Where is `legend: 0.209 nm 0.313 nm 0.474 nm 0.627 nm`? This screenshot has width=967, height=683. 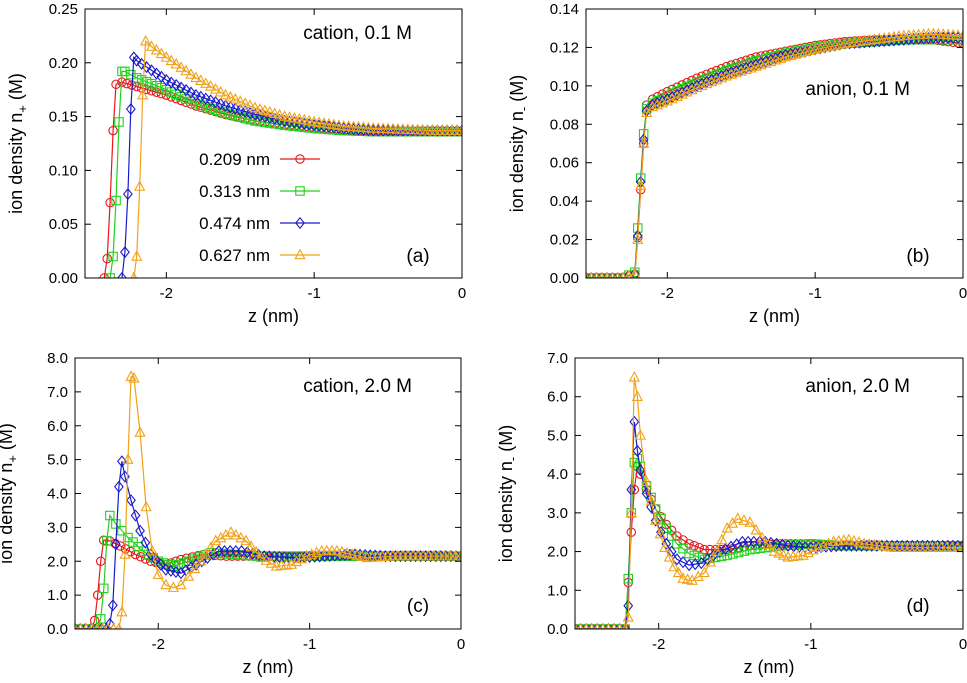
legend: 0.209 nm 0.313 nm 0.474 nm 0.627 nm is located at coordinates (259, 207).